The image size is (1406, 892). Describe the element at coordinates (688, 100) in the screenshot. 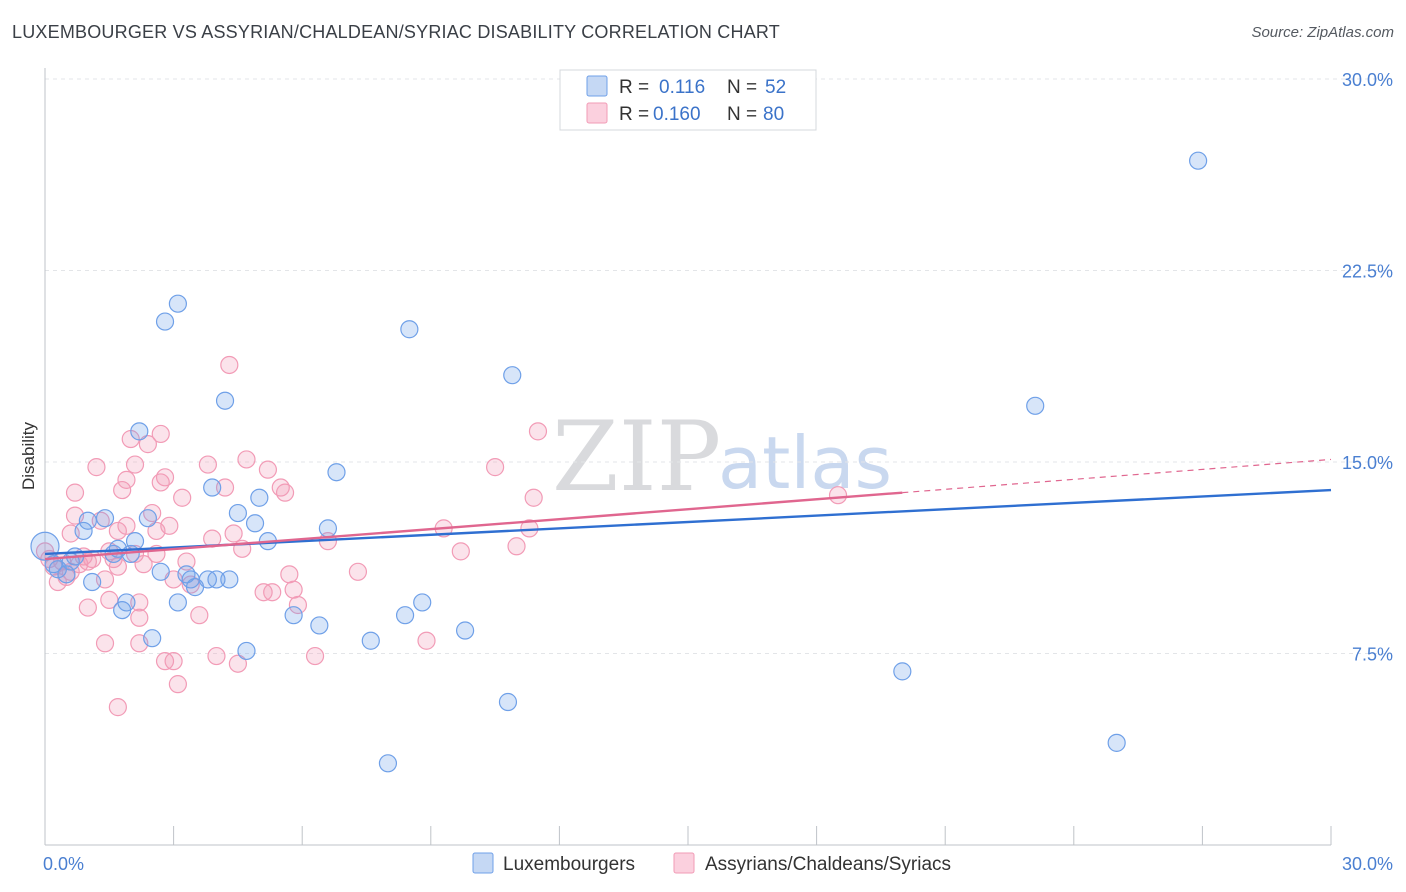

I see `legend-box: R = 0.116 N = 52 R = 0.160 N = 80` at that location.